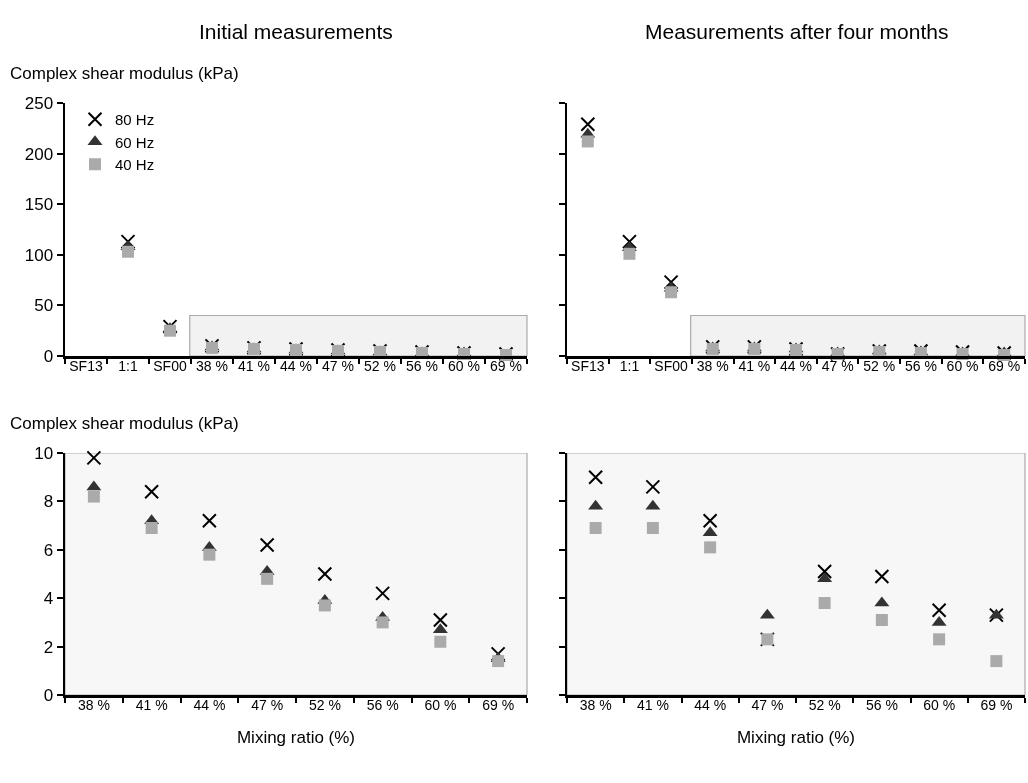 This screenshot has width=1028, height=783. What do you see at coordinates (296, 31) in the screenshot?
I see `chart-title: Initial measurements` at bounding box center [296, 31].